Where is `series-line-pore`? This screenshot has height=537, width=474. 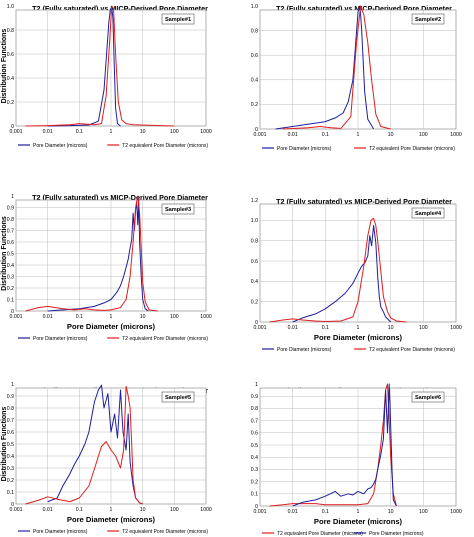
series-line-pore is located at coordinates (325, 67).